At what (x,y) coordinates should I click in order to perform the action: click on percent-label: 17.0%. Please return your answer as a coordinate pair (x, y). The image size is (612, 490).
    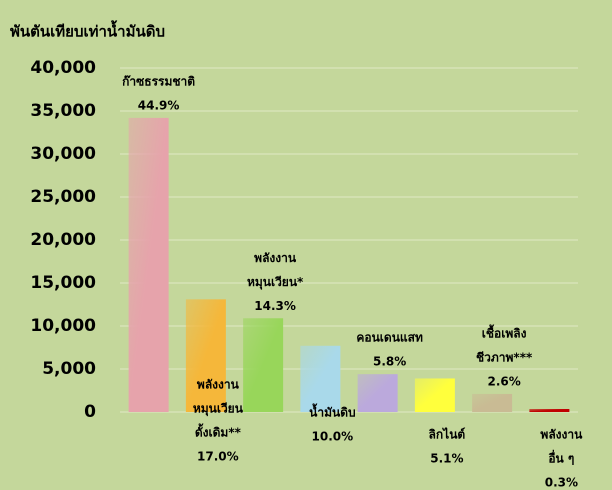
    Looking at the image, I should click on (218, 457).